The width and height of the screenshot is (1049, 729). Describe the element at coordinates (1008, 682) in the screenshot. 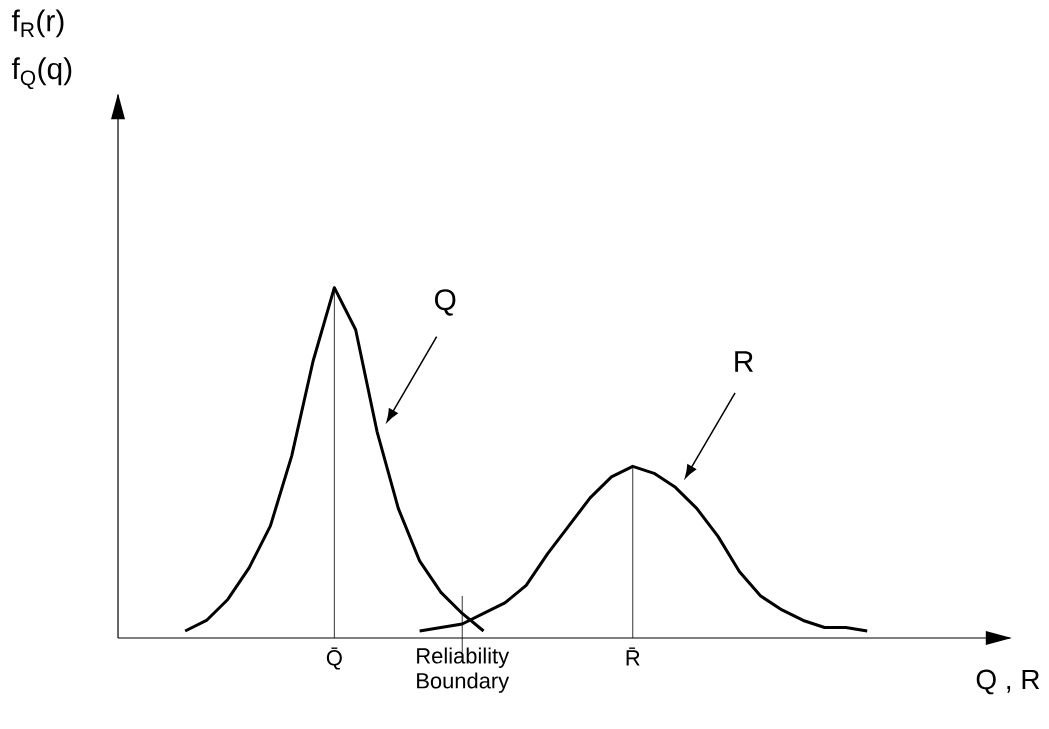

I see `text: Q , R` at that location.